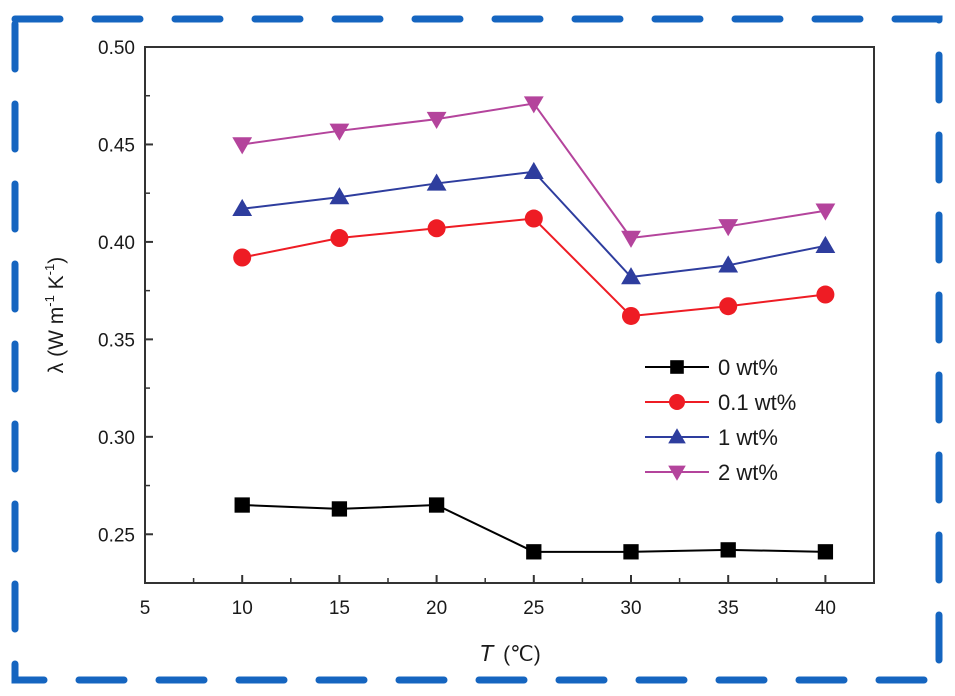 This screenshot has height=696, width=955. I want to click on x-axis-label-unit: (℃), so click(522, 654).